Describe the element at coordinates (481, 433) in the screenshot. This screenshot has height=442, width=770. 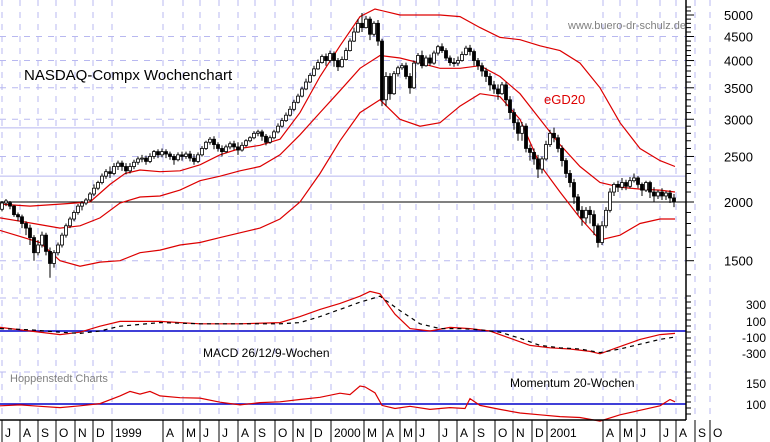
I see `month-label: S` at that location.